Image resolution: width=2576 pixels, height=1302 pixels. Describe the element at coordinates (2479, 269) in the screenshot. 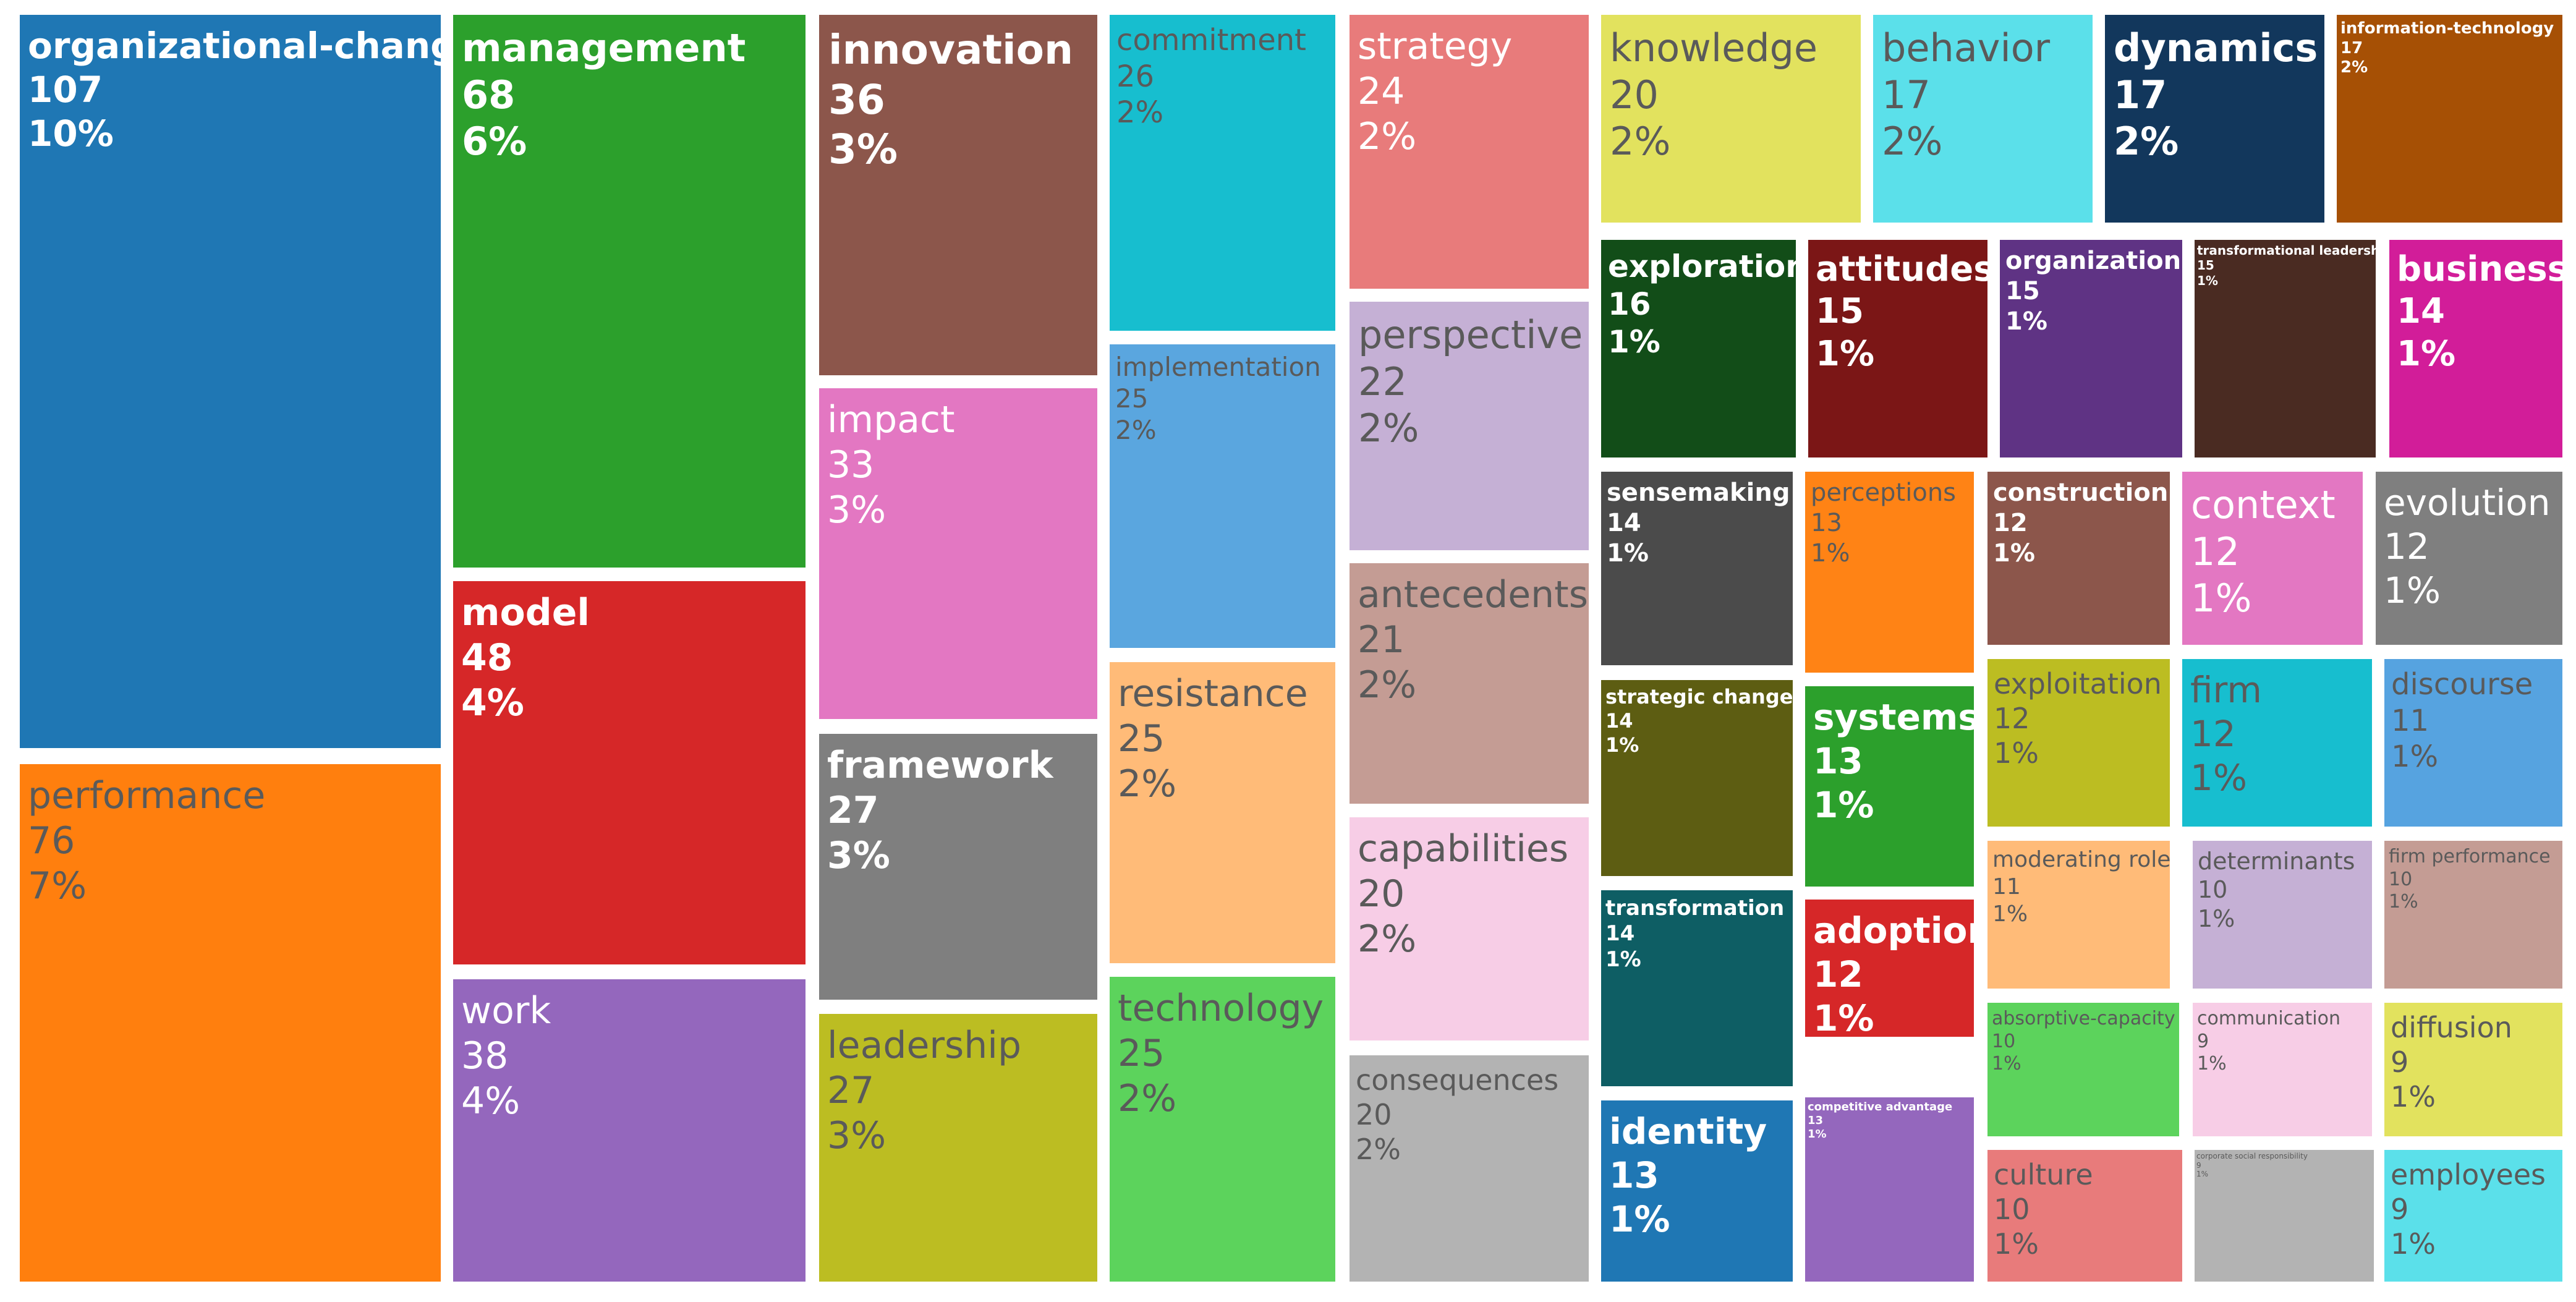

I see `tile-label: business` at that location.